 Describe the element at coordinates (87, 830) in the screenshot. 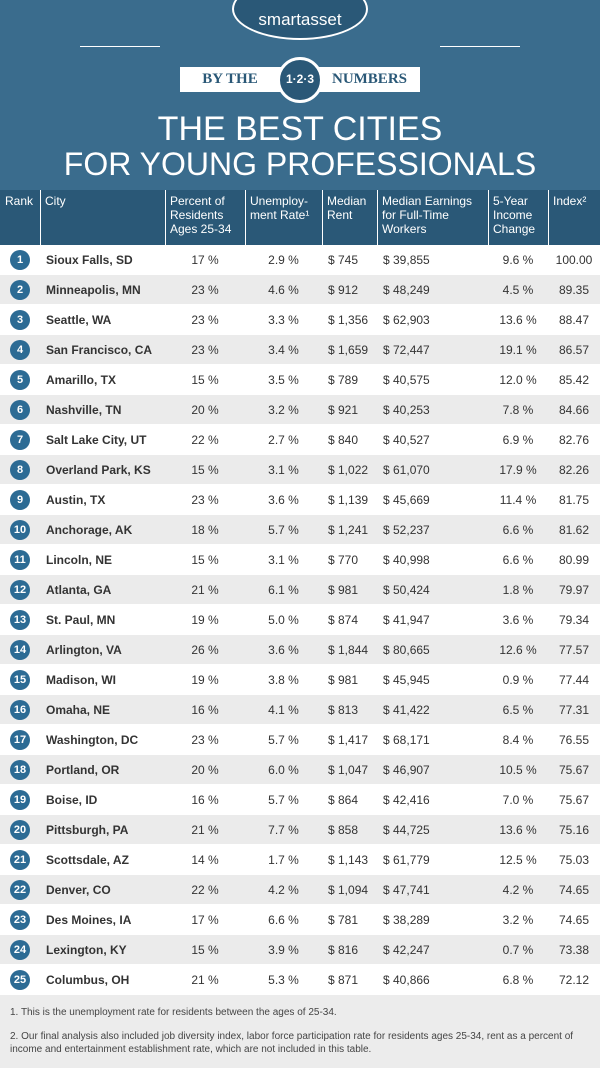

I see `city-name: Pittsburgh, PA` at that location.